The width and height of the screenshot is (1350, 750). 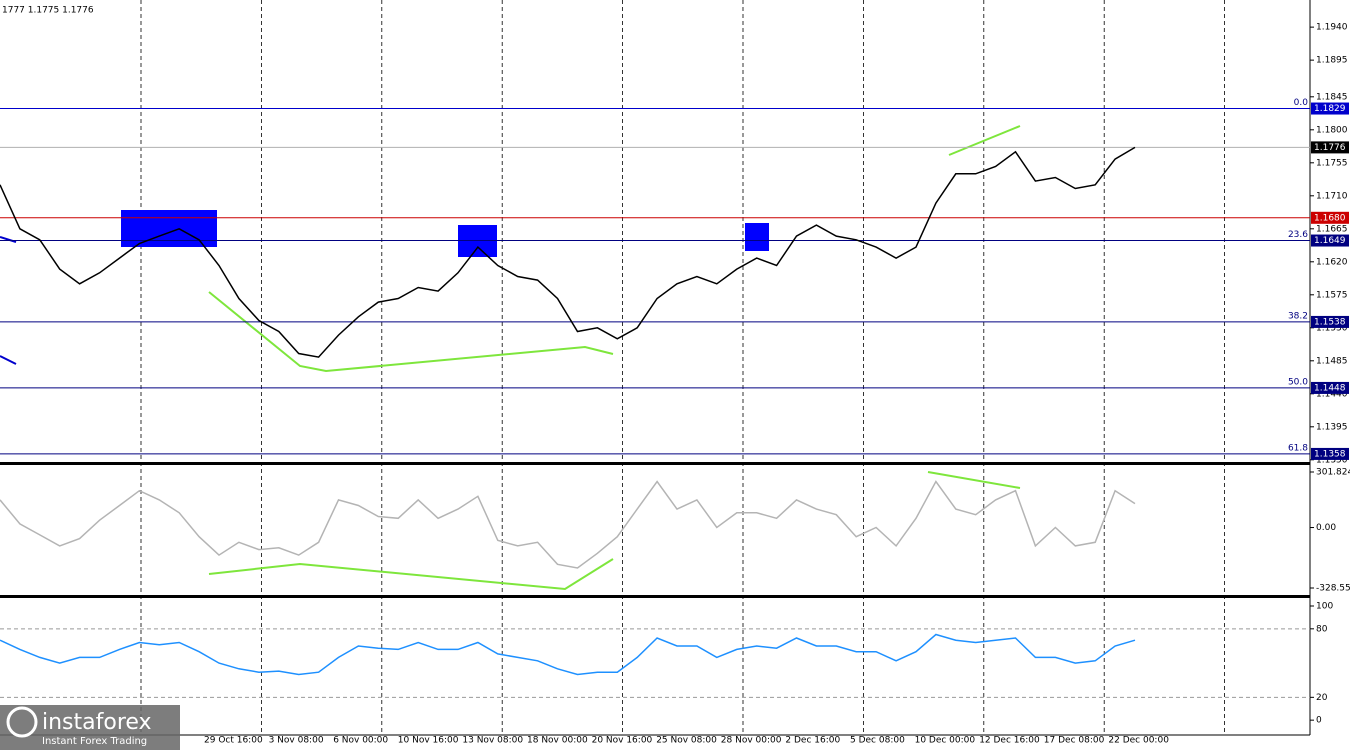 I want to click on header: 1777 1.1775 1.1776, so click(x=48, y=11).